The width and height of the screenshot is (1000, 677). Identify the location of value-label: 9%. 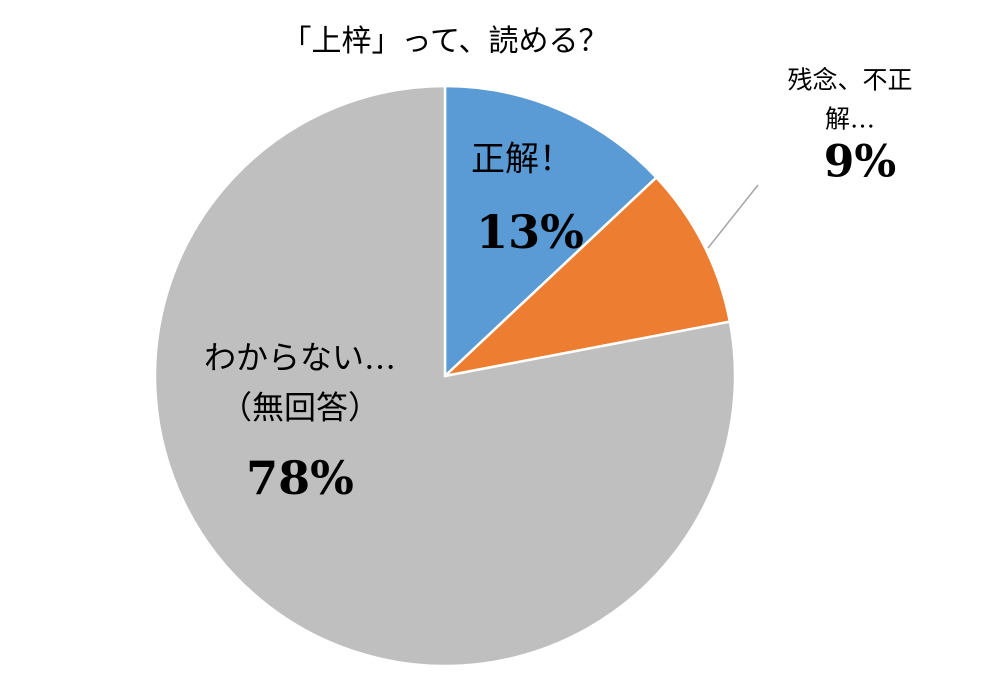
(860, 162).